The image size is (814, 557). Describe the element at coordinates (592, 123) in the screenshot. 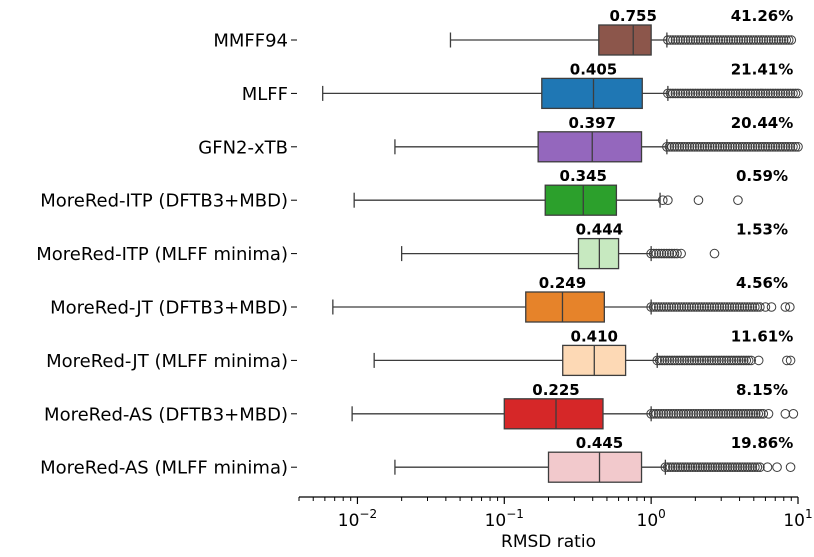

I see `median-value-label: 0.397` at that location.